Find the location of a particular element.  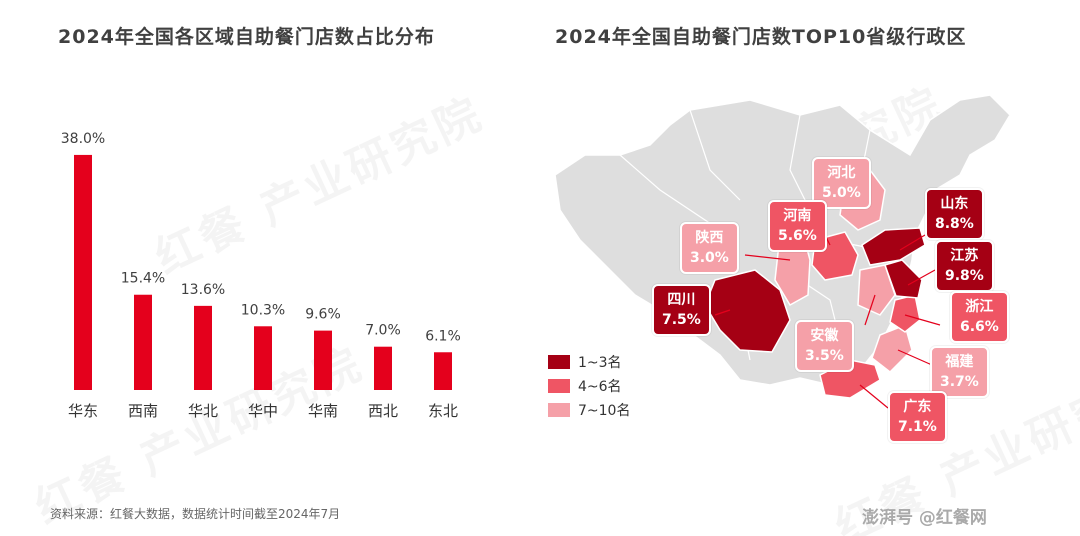

callout-guangdong-name: 广东 is located at coordinates (917, 407).